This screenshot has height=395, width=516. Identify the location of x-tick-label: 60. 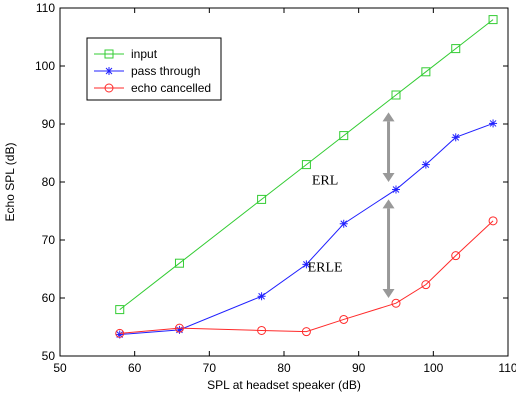
(135, 368).